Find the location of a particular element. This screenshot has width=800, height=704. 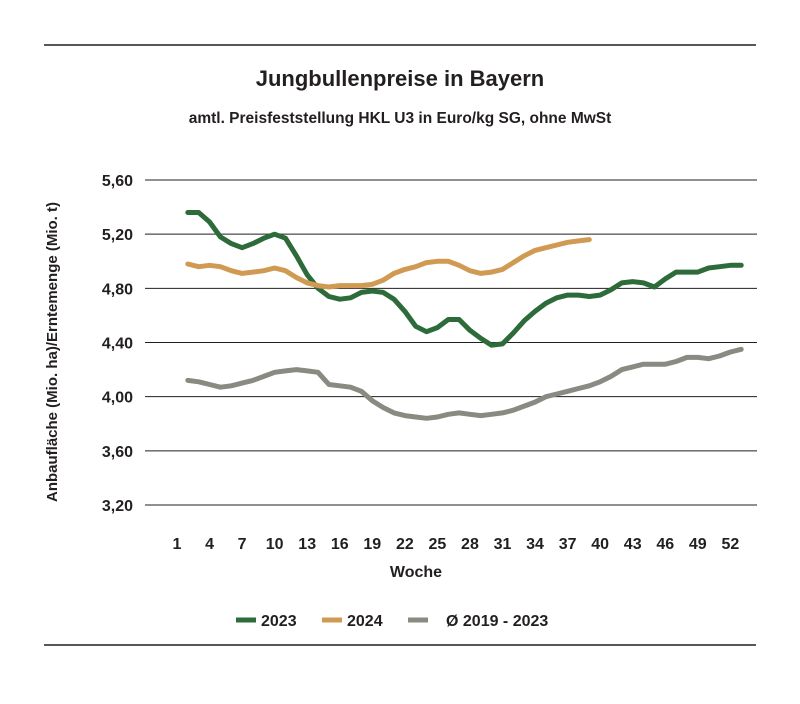

x-tick-label: 1 is located at coordinates (177, 544).